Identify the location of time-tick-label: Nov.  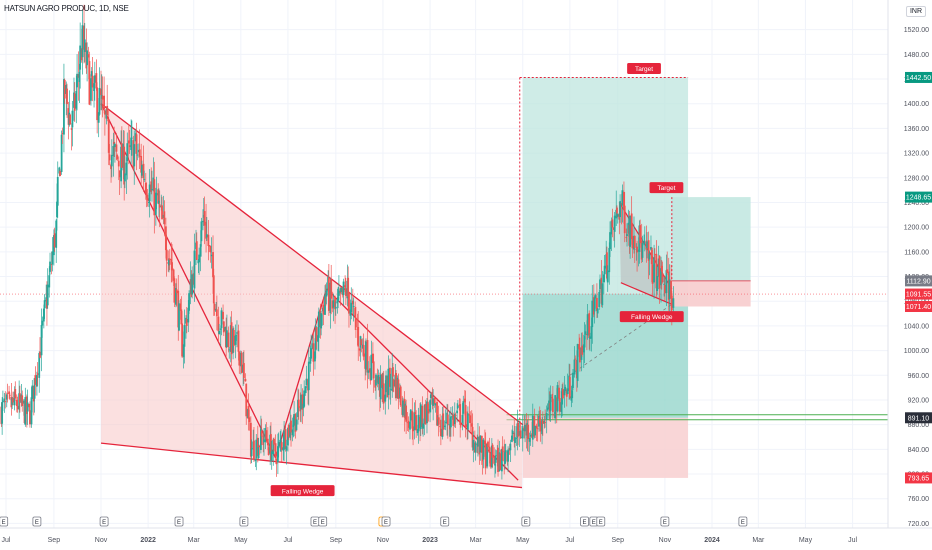
(101, 540).